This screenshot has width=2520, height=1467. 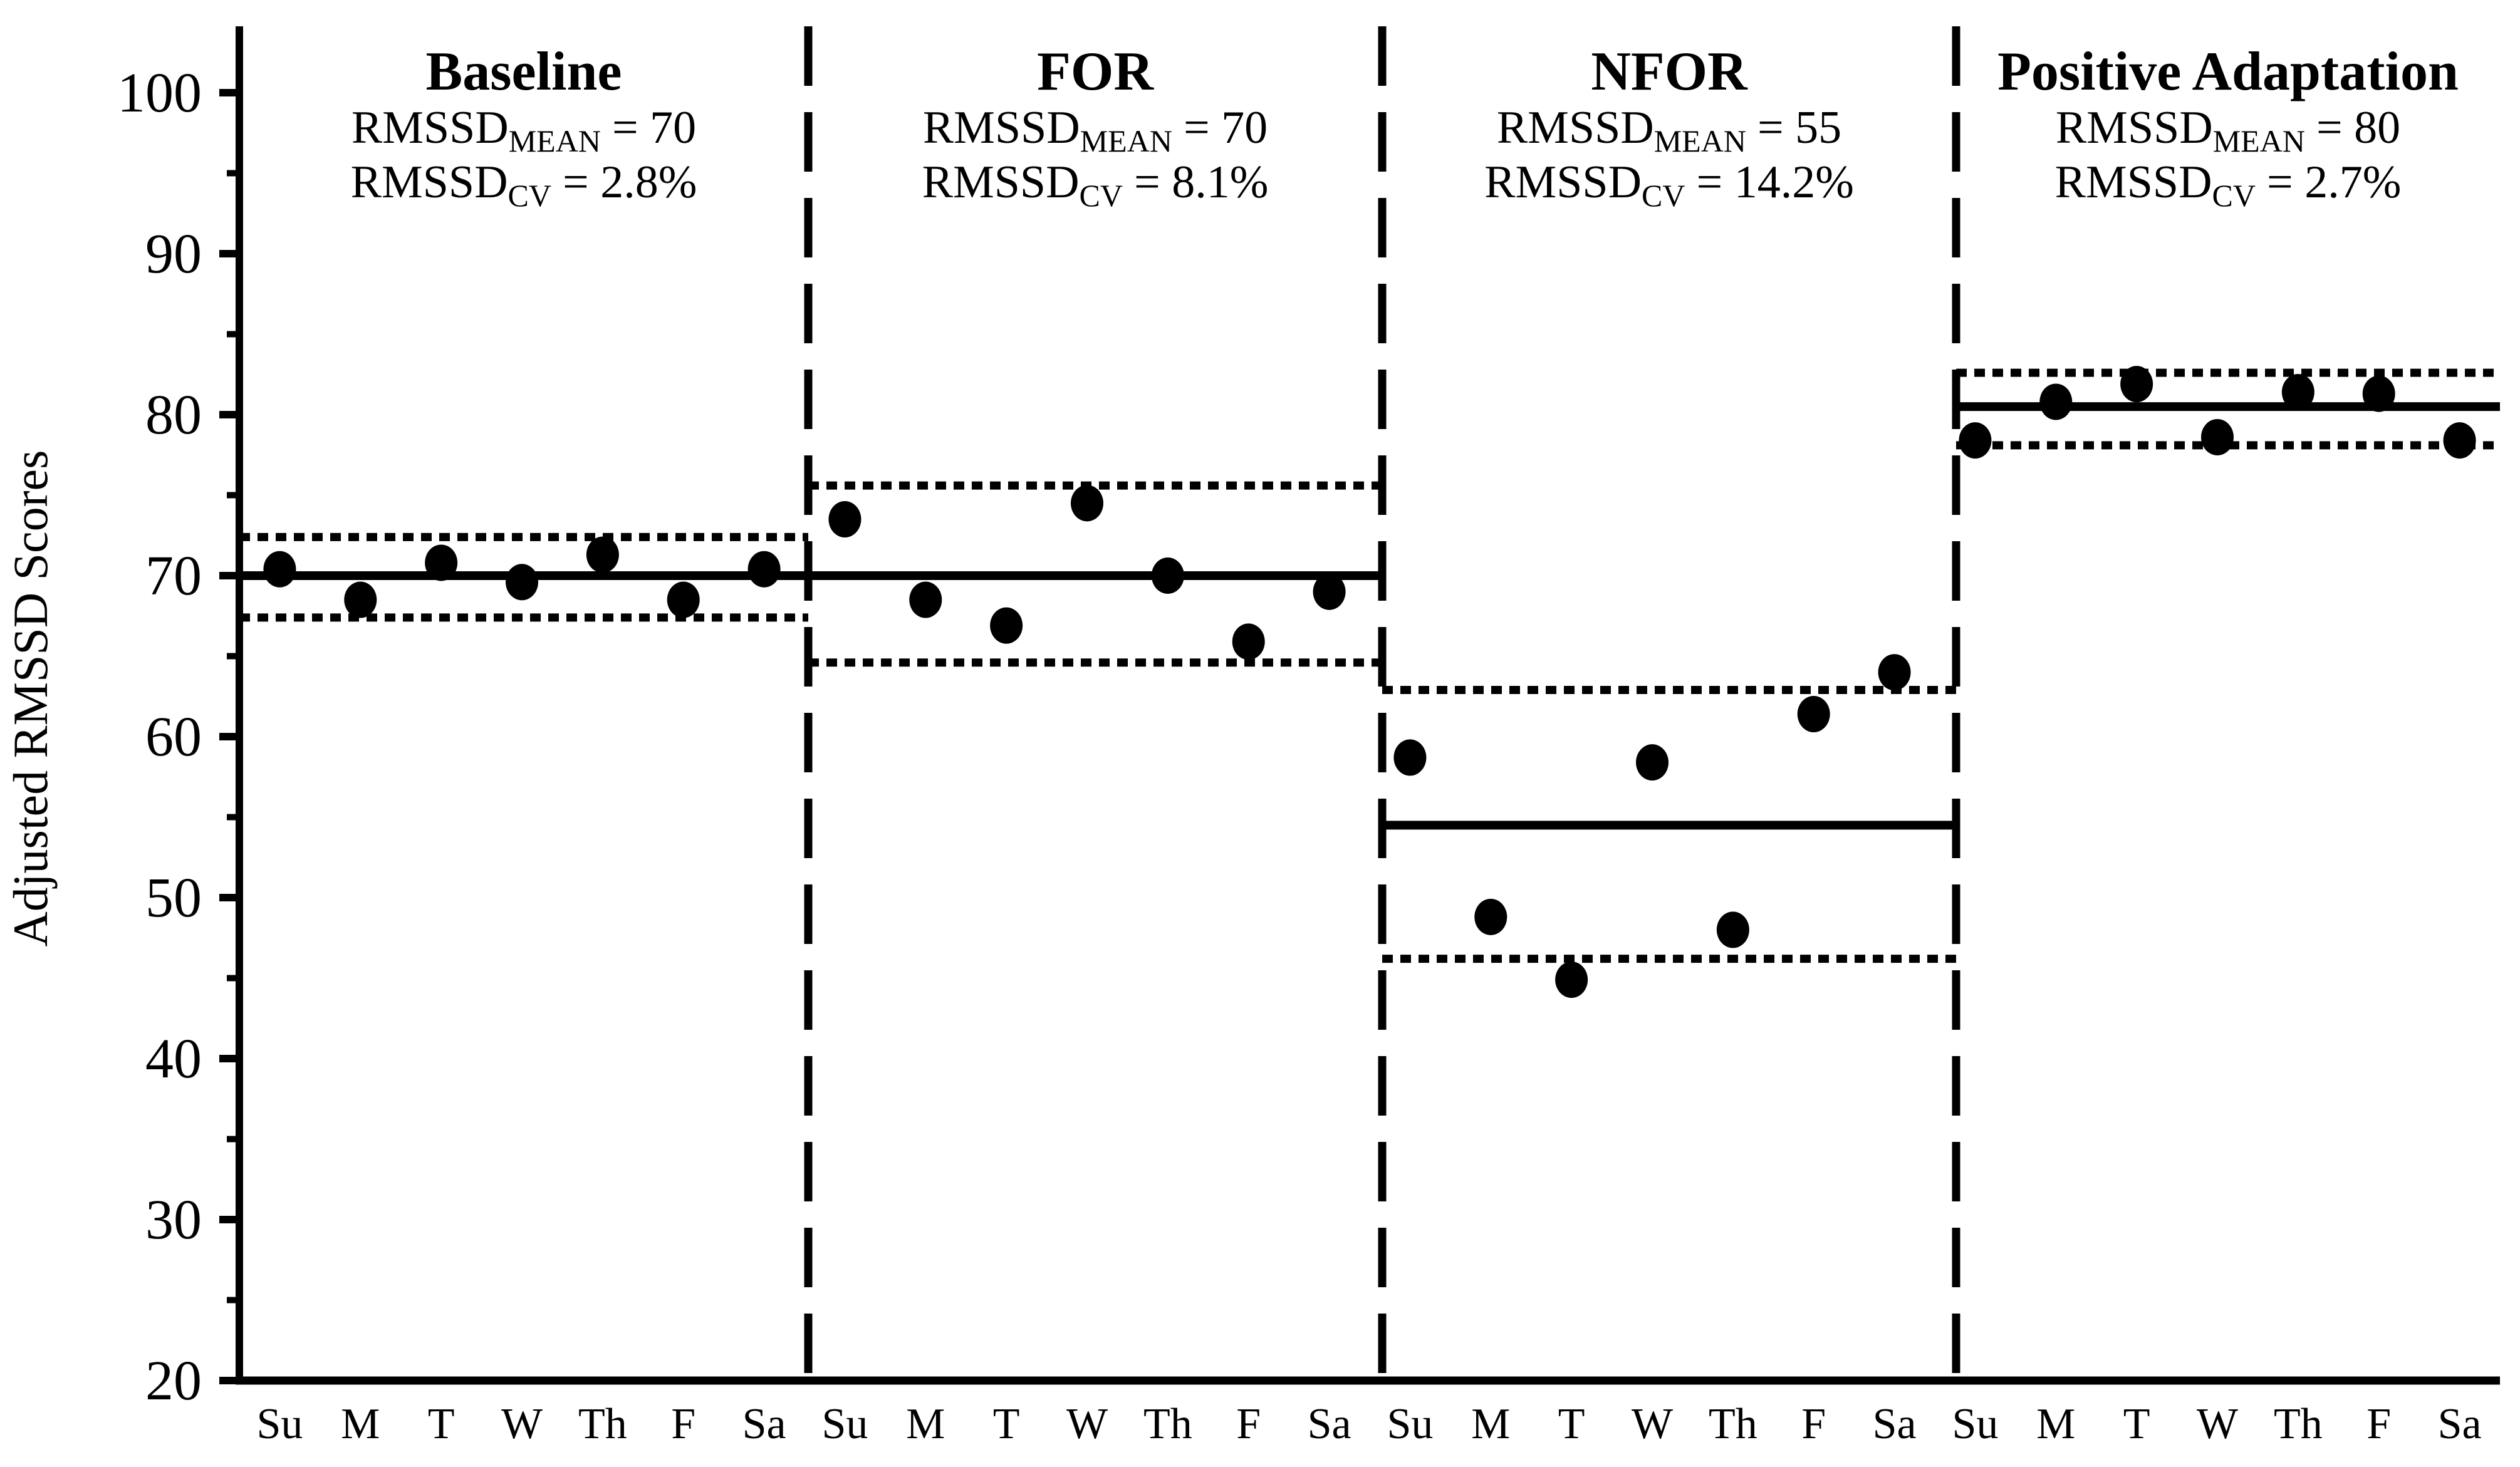 I want to click on y-tick-label: 60, so click(x=174, y=737).